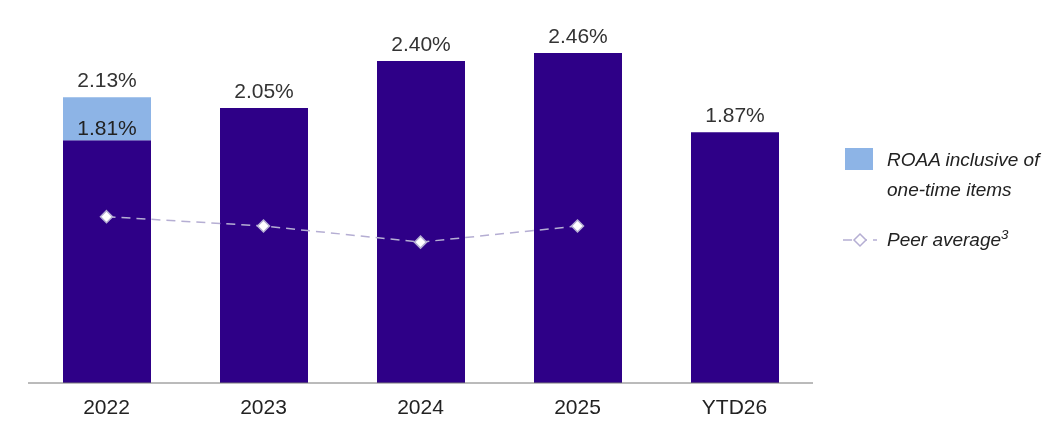 The width and height of the screenshot is (1056, 427). What do you see at coordinates (734, 406) in the screenshot?
I see `x-tick-label: YTD26` at bounding box center [734, 406].